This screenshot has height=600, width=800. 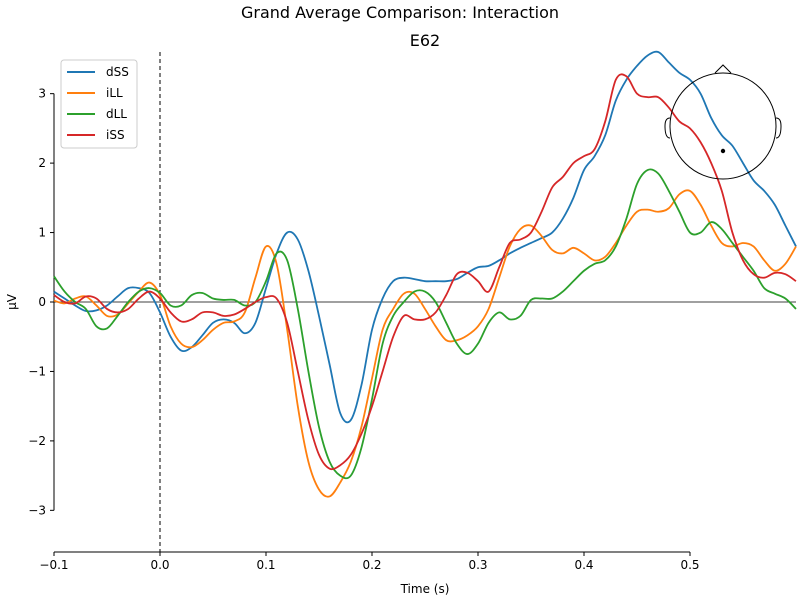 What do you see at coordinates (53, 565) in the screenshot?
I see `x-tick-label: −0.1` at bounding box center [53, 565].